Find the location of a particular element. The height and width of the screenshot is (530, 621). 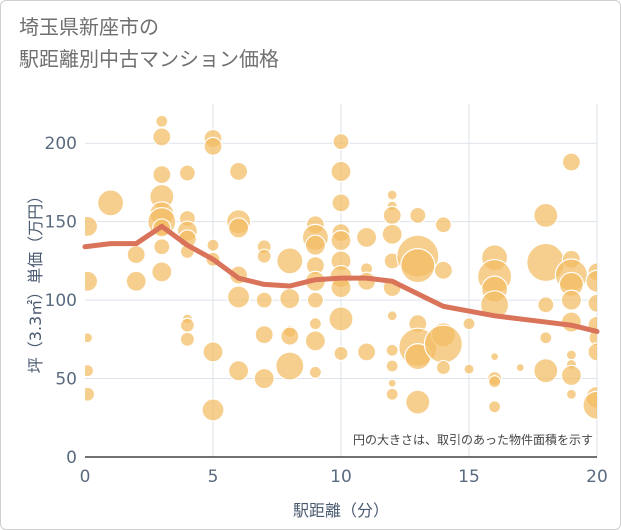

y-tick-label: 50 is located at coordinates (66, 380).